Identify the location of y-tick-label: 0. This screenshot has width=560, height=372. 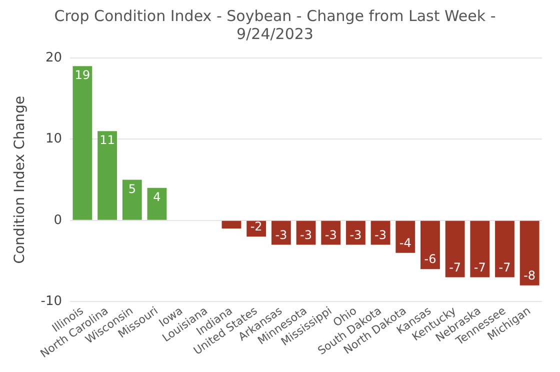
(58, 220).